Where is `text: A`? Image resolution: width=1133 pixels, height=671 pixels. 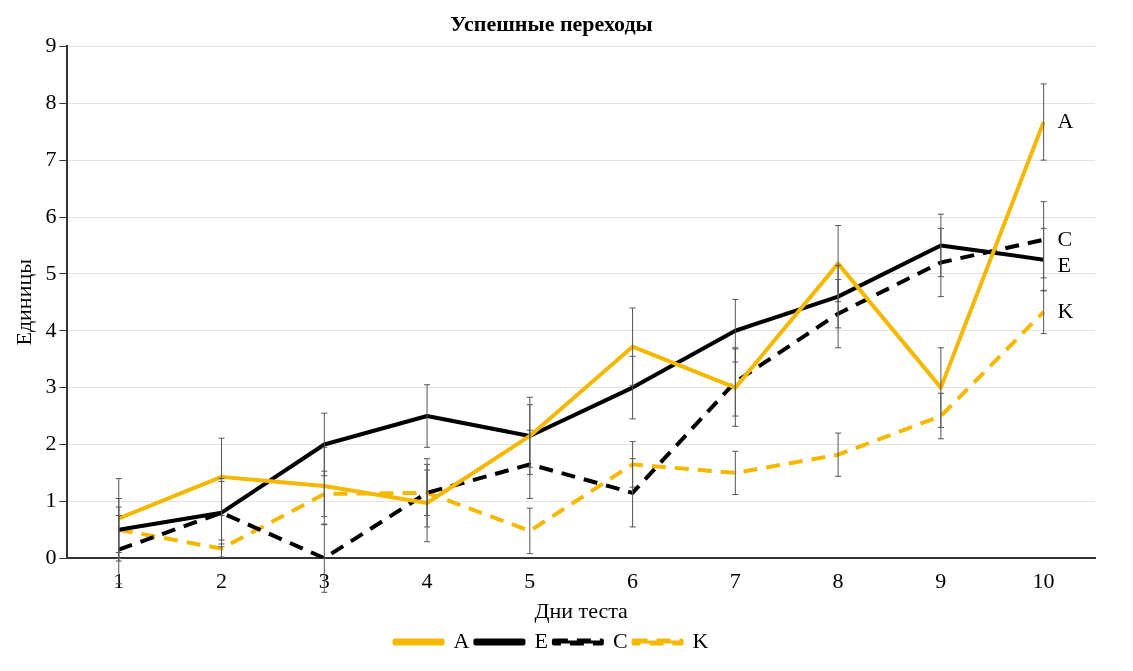
text: A is located at coordinates (1065, 120).